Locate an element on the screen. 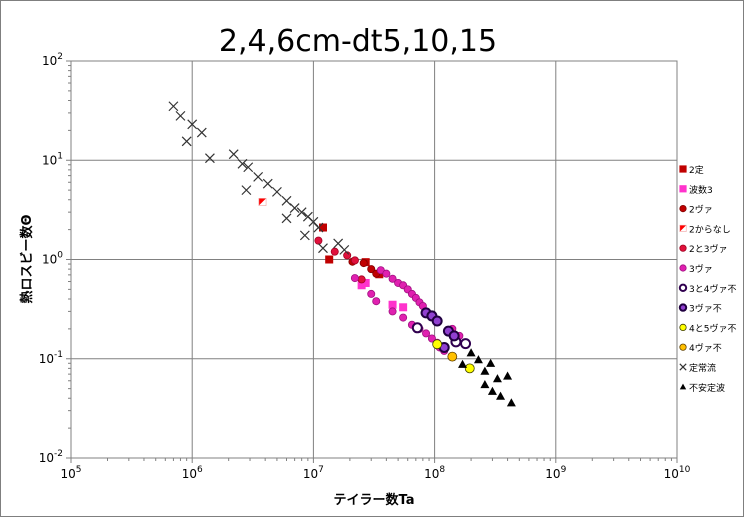  half-square-fill is located at coordinates (683, 228).